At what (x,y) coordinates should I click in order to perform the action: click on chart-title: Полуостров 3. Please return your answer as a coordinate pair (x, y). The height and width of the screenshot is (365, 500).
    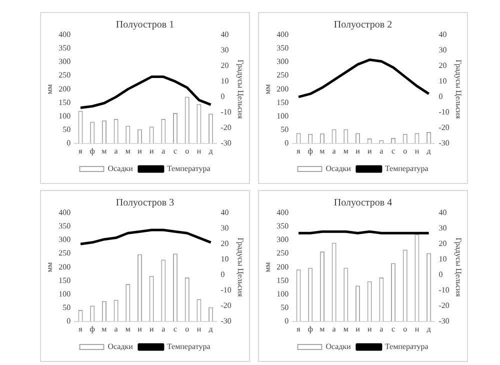
    Looking at the image, I should click on (145, 203).